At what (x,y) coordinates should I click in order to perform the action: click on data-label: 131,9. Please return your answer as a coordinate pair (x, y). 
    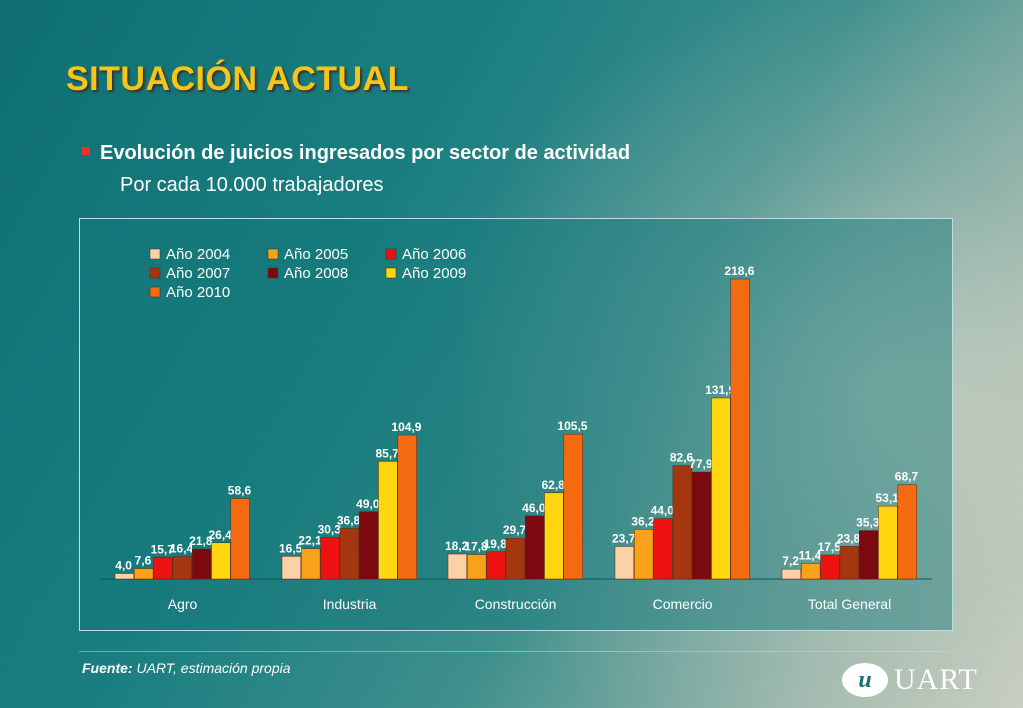
    Looking at the image, I should click on (720, 390).